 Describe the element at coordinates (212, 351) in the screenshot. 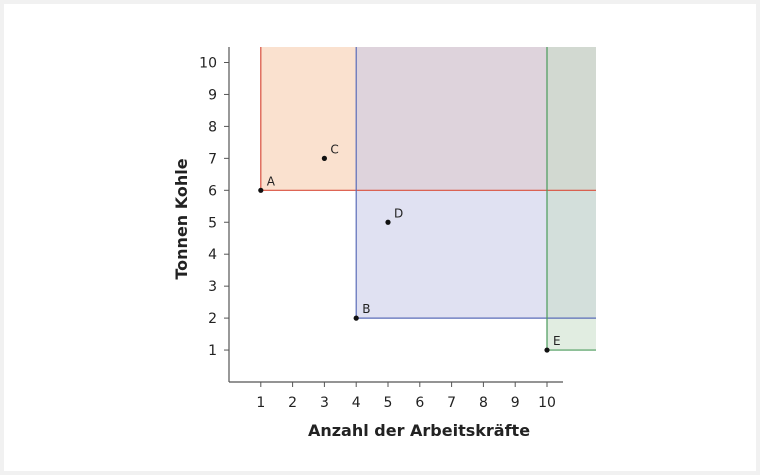

I see `y-tick-label-1: 1` at that location.